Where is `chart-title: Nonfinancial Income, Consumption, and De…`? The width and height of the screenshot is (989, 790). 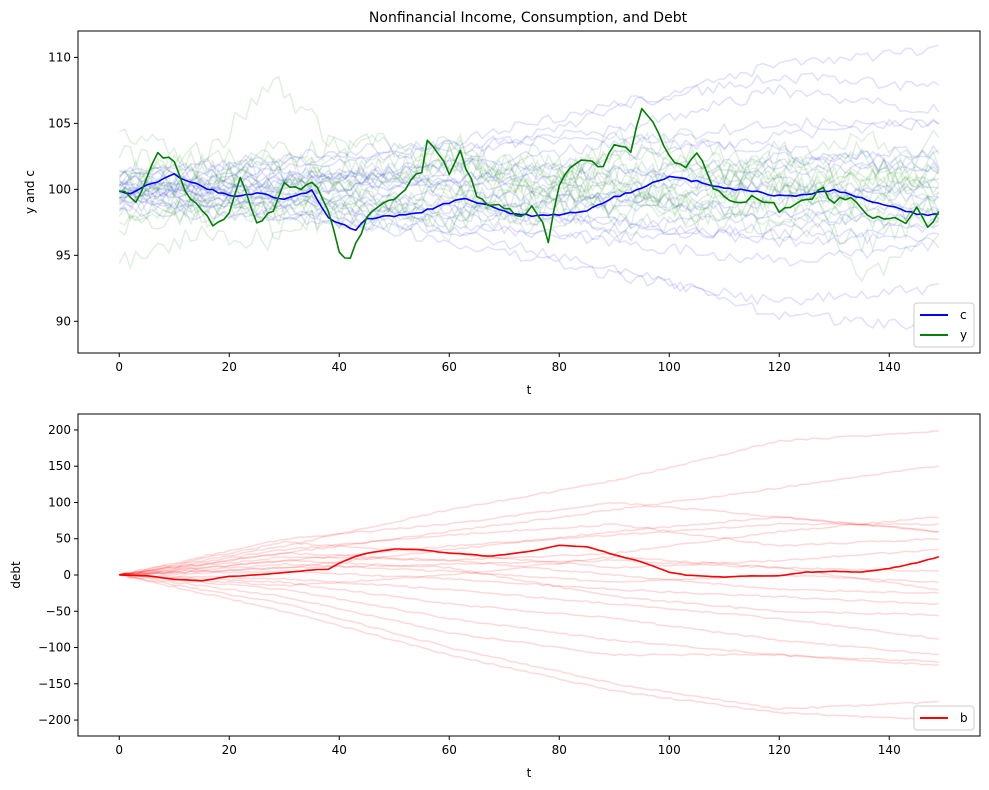
chart-title: Nonfinancial Income, Consumption, and De… is located at coordinates (528, 18).